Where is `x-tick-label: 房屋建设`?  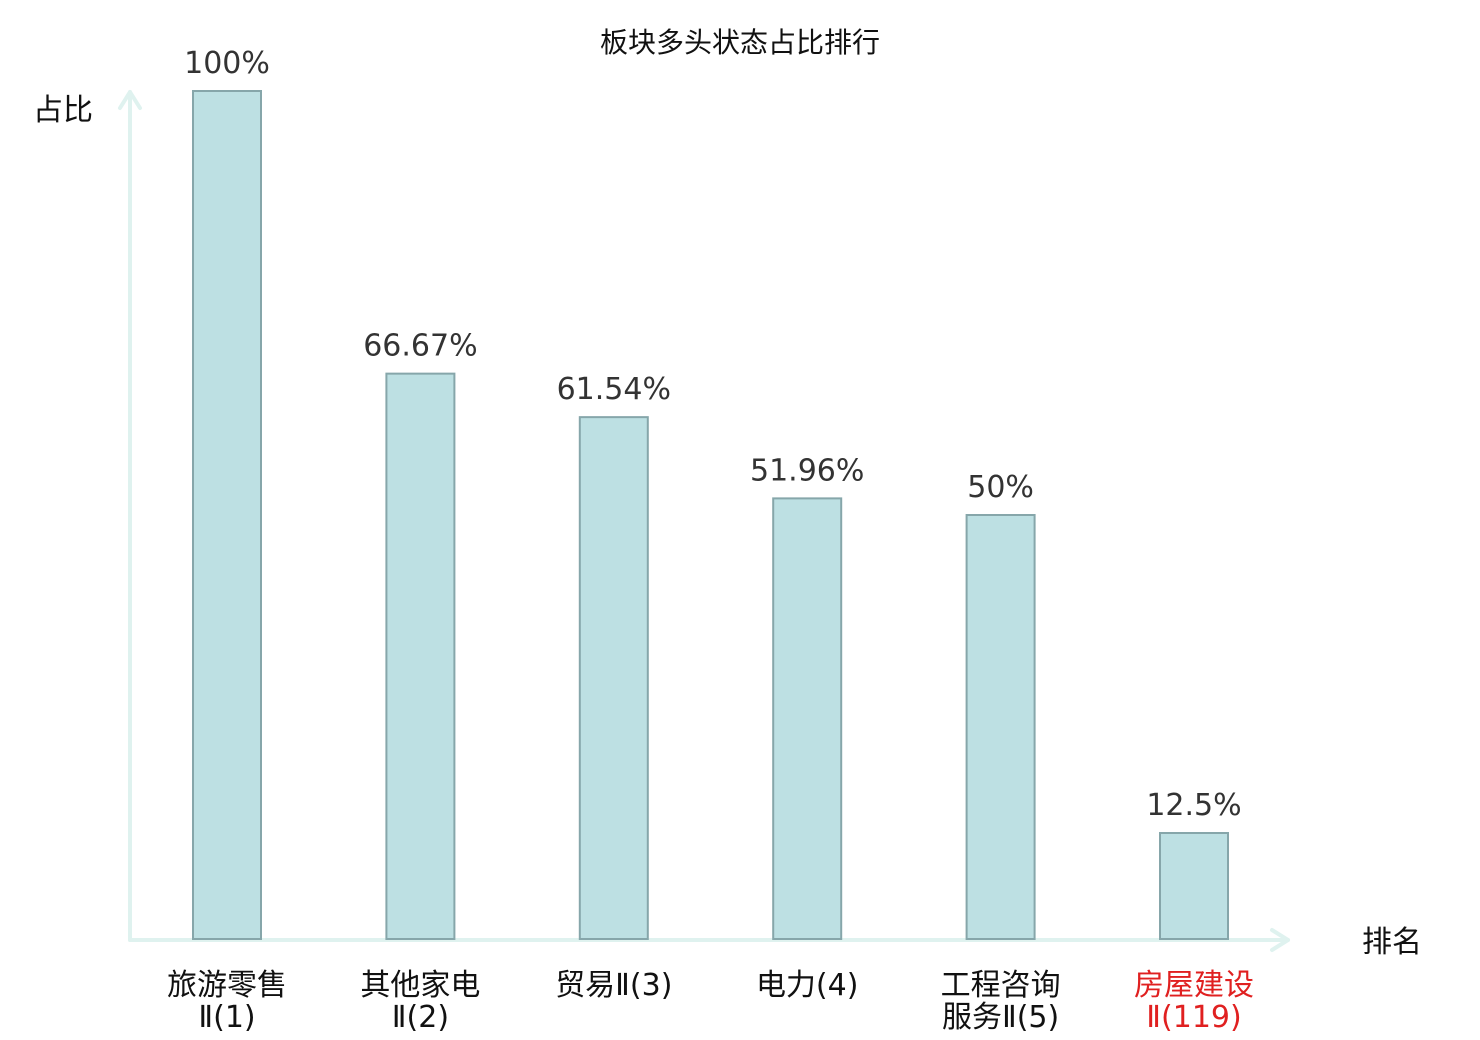
x-tick-label: 房屋建设 is located at coordinates (1194, 985).